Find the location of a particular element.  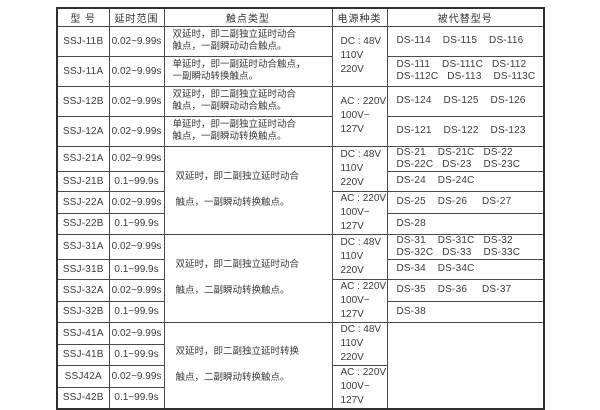

replaced-cell-empty is located at coordinates (465, 365).